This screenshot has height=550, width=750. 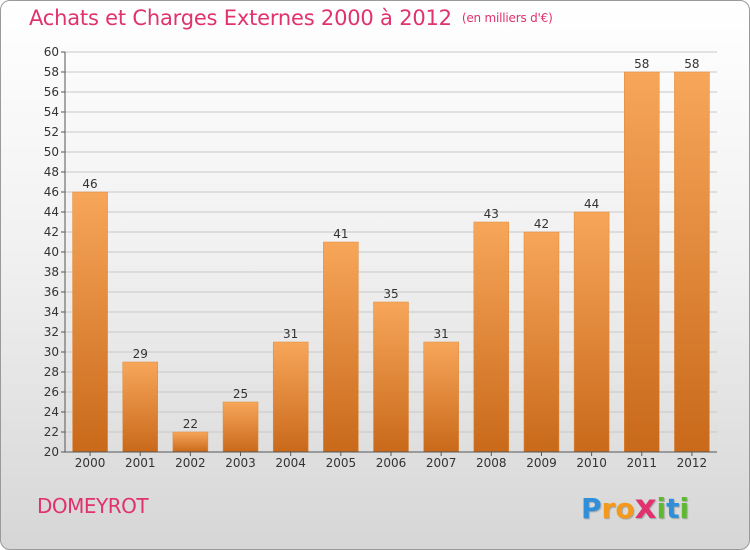 I want to click on y-tick-label: 52, so click(x=51, y=132).